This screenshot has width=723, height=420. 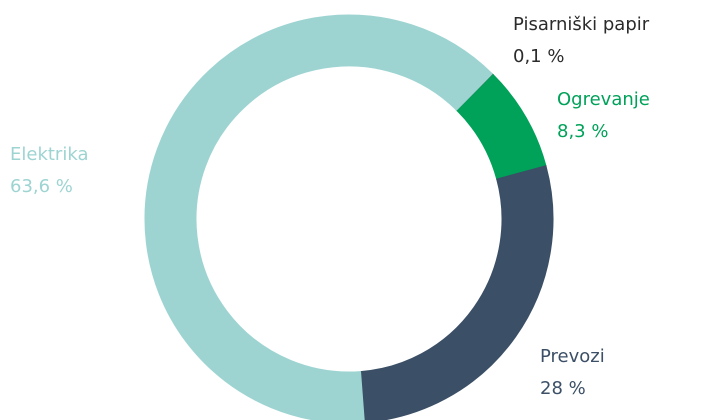 What do you see at coordinates (563, 388) in the screenshot?
I see `slice-value: 28 %` at bounding box center [563, 388].